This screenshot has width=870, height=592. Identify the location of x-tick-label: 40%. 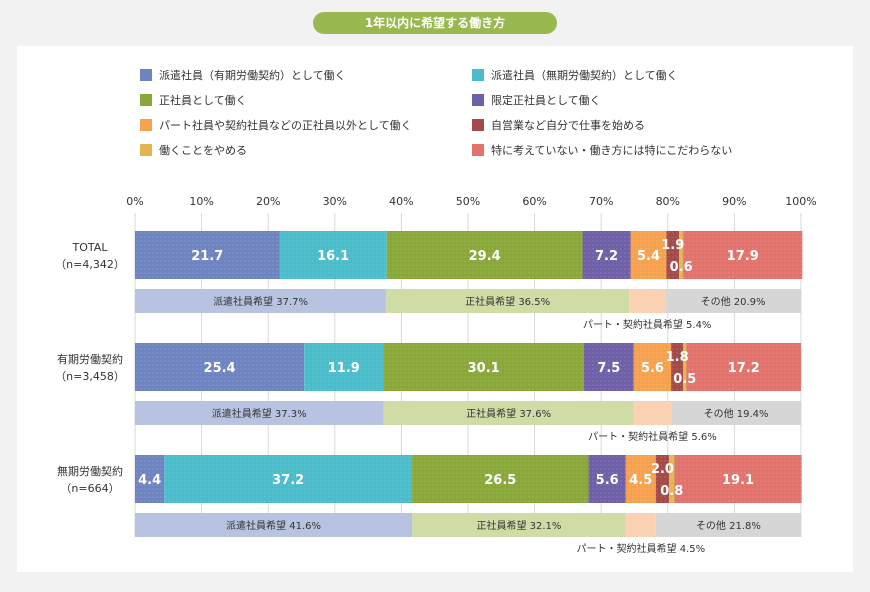
(401, 201).